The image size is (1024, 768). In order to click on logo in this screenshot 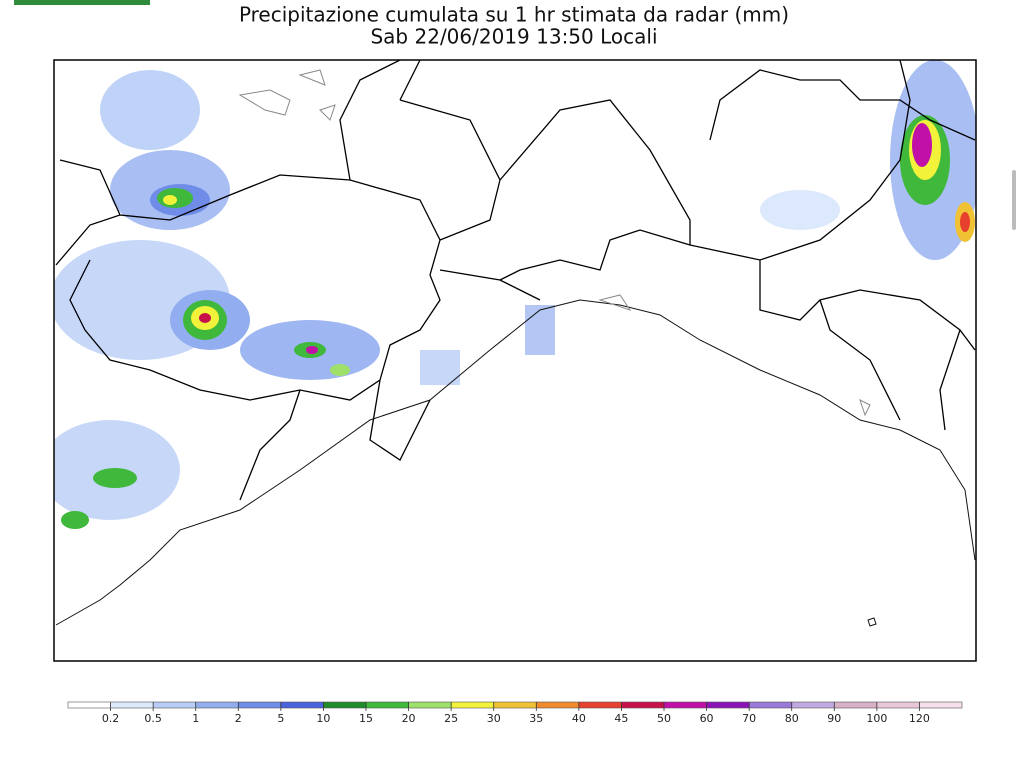, I will do `click(82, 2)`.